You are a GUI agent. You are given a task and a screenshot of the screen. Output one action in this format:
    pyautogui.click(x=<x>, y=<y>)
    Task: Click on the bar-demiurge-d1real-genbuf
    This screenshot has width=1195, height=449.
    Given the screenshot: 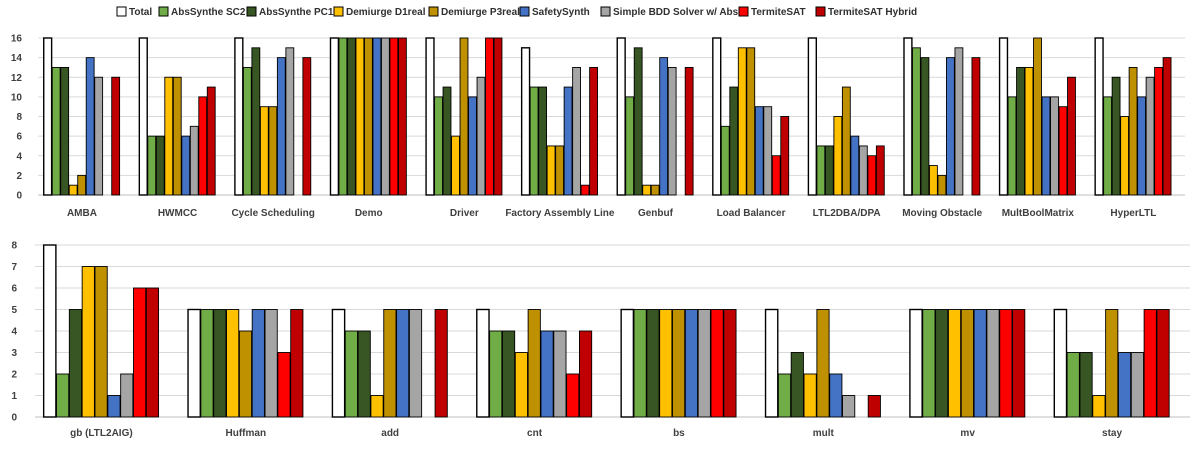 What is the action you would take?
    pyautogui.click(x=647, y=190)
    